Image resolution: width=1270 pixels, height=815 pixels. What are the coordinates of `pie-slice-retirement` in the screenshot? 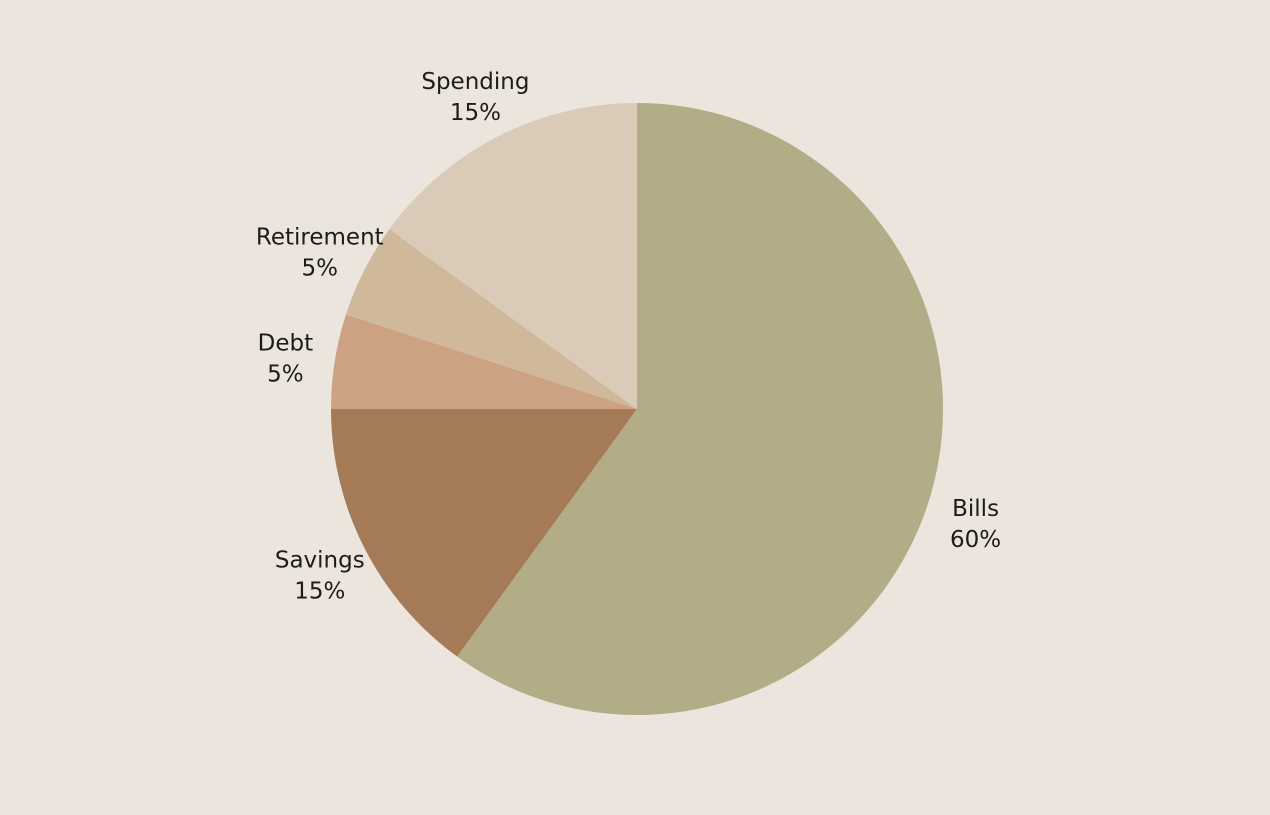 It's located at (491, 319).